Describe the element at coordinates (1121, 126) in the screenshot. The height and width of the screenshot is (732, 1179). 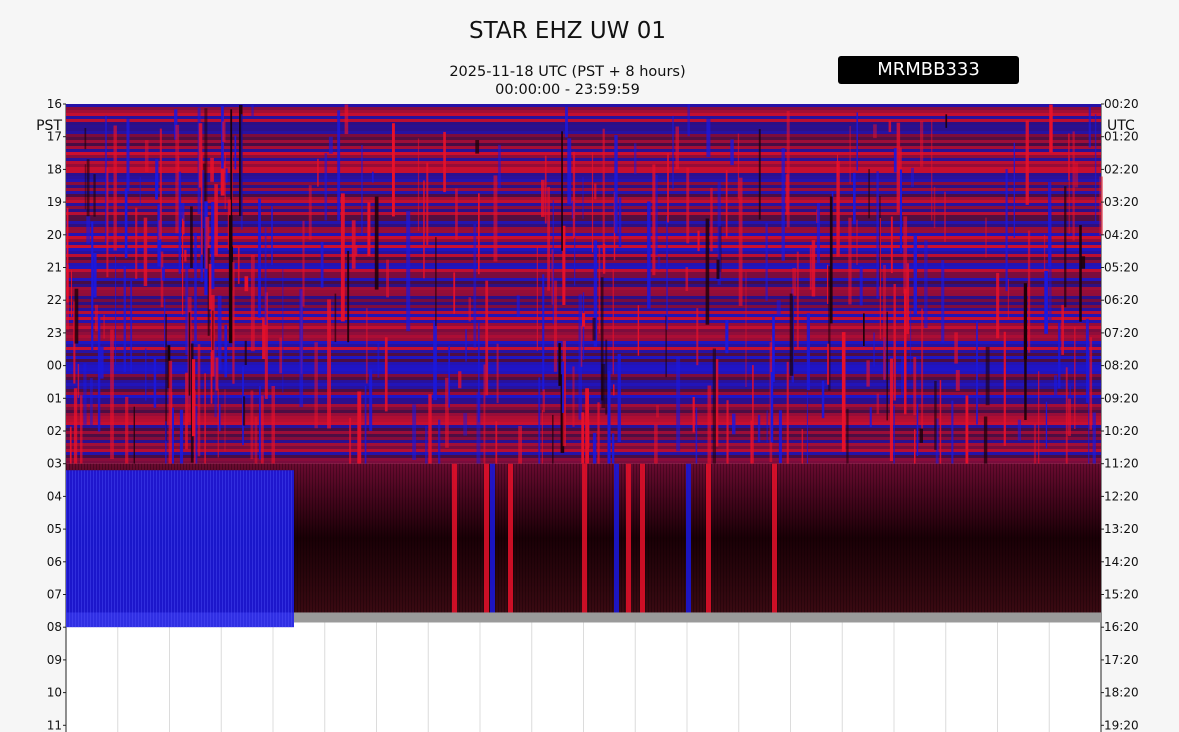
I see `right-axis-label: UTC` at that location.